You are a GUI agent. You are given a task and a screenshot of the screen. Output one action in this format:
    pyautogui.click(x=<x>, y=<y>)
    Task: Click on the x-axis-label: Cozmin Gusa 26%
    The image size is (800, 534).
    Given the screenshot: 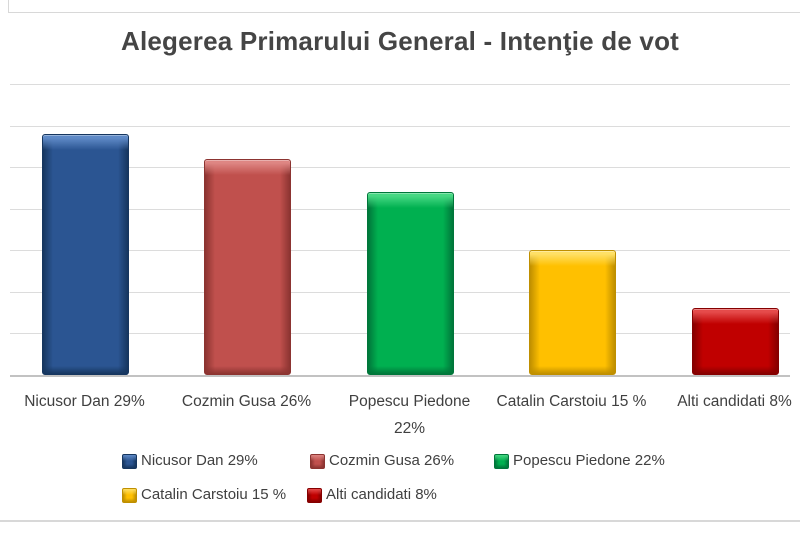 What is the action you would take?
    pyautogui.click(x=246, y=401)
    